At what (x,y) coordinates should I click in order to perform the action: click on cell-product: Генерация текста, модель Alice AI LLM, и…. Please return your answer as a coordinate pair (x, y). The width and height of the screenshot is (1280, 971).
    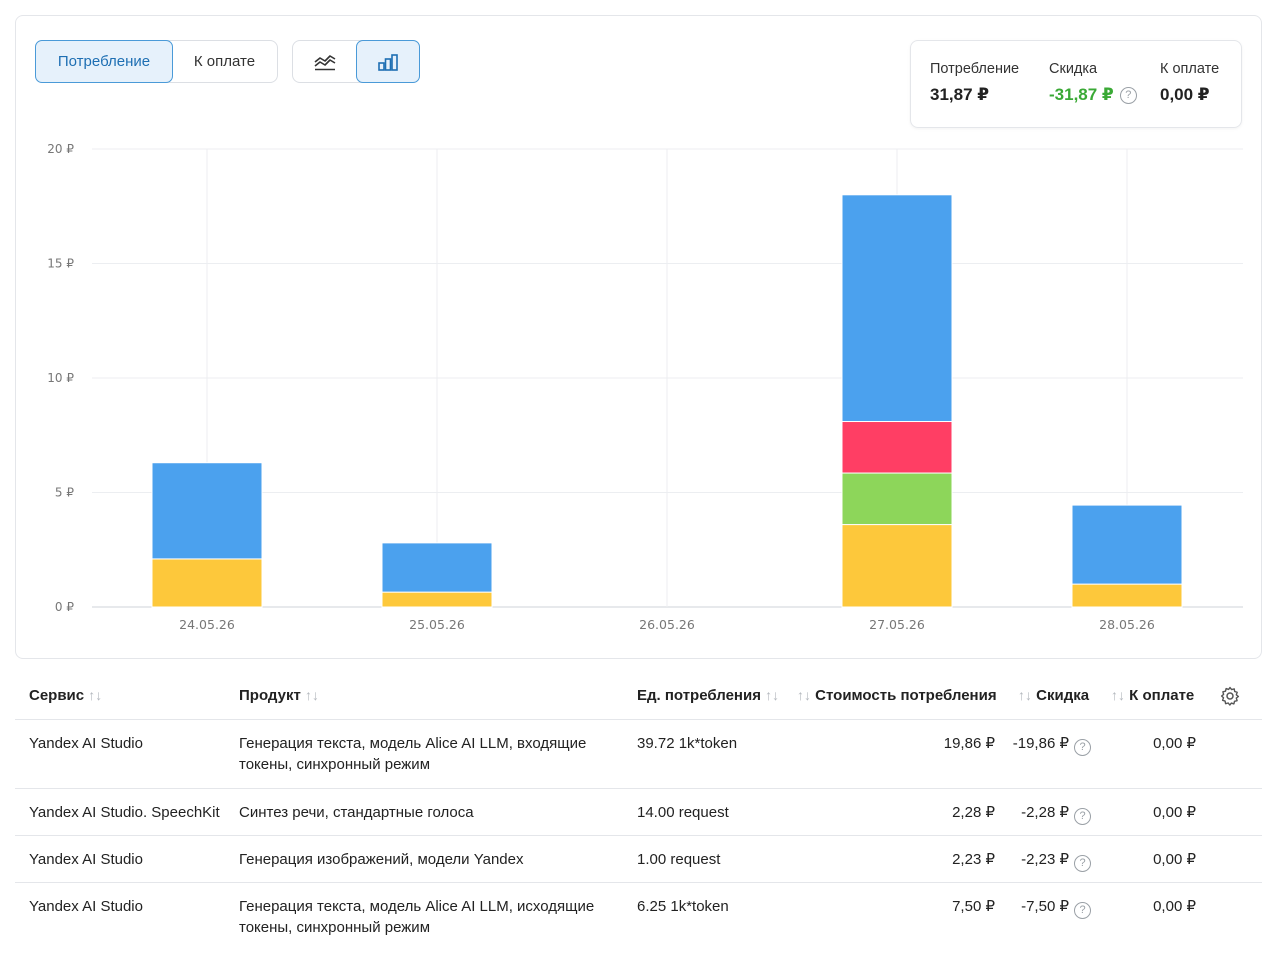
    Looking at the image, I should click on (416, 917).